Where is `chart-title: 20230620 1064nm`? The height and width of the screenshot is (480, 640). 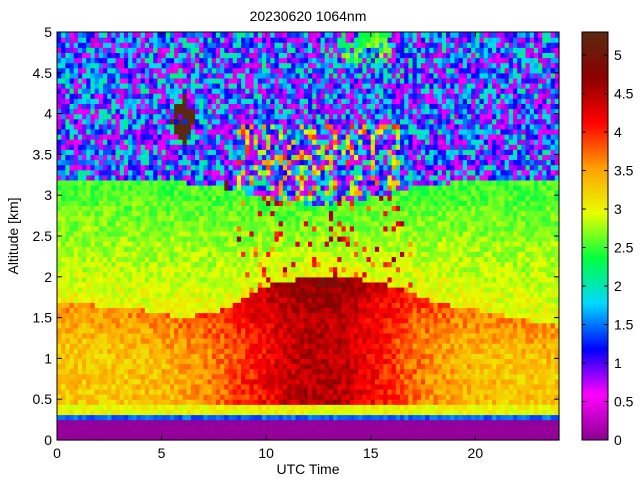 chart-title: 20230620 1064nm is located at coordinates (308, 16).